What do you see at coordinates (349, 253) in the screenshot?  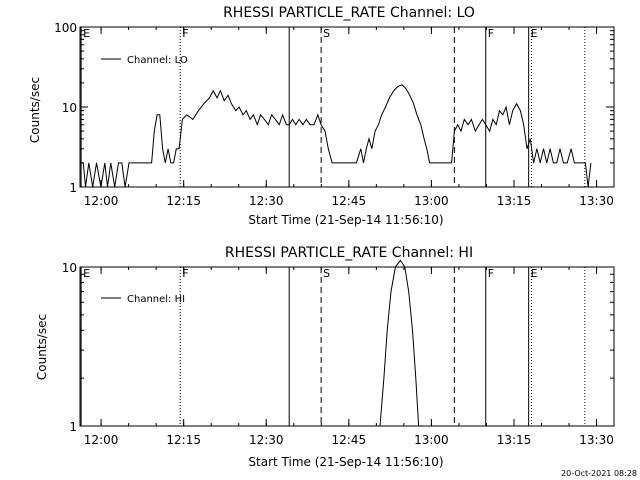 I see `panel-hi-title: RHESSI PARTICLE_RATE Channel: HI` at bounding box center [349, 253].